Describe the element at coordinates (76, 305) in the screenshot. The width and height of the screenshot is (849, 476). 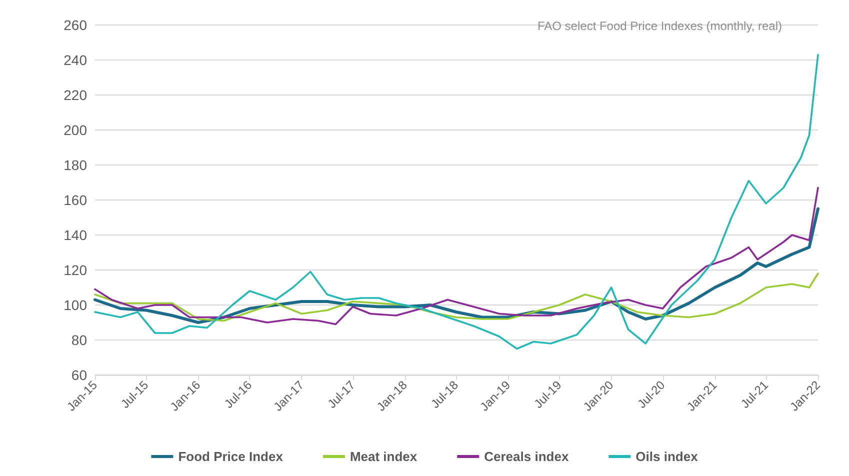
I see `y-tick-label: 100` at that location.